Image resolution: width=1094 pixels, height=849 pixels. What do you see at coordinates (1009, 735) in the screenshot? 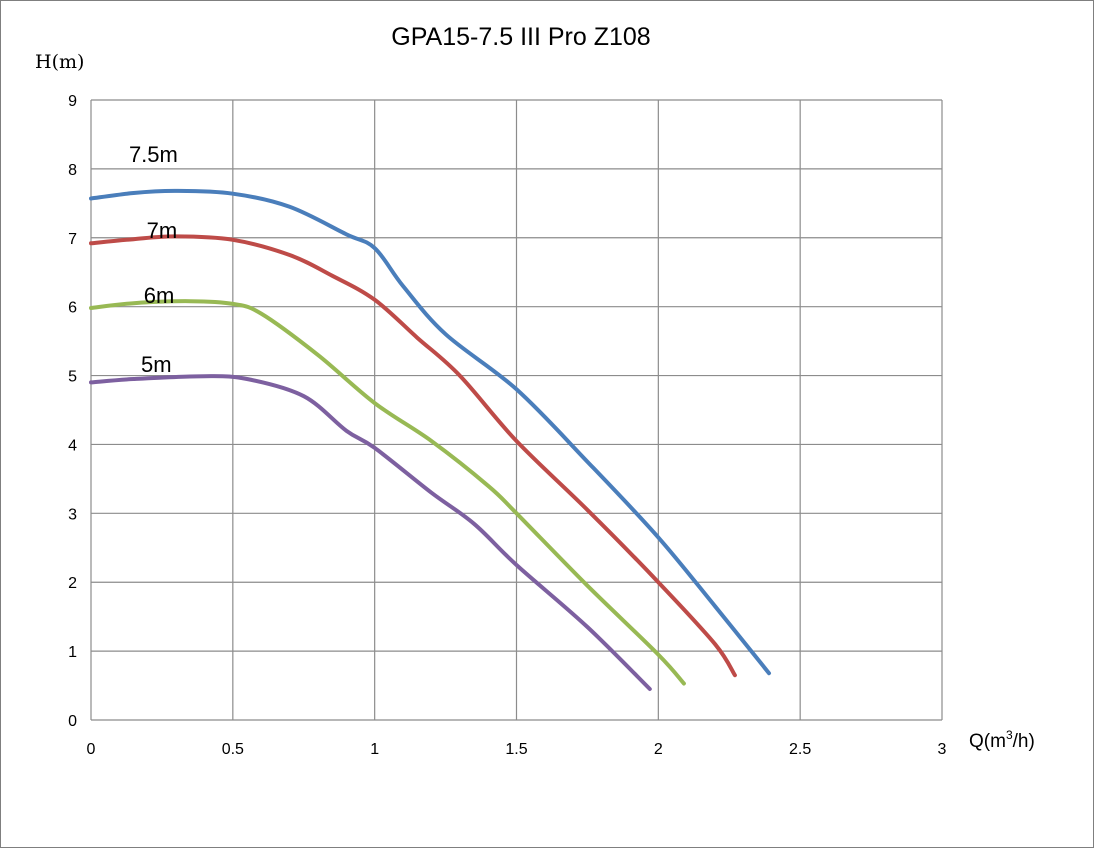
I see `x-axis-label-superscript: 3` at bounding box center [1009, 735].